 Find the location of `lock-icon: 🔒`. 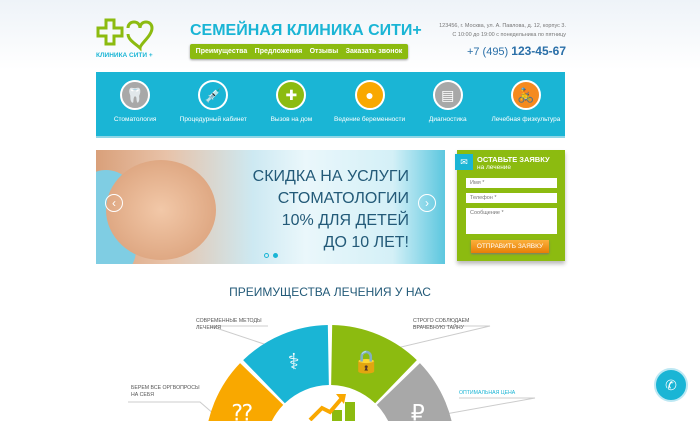

lock-icon: 🔒 is located at coordinates (366, 362).